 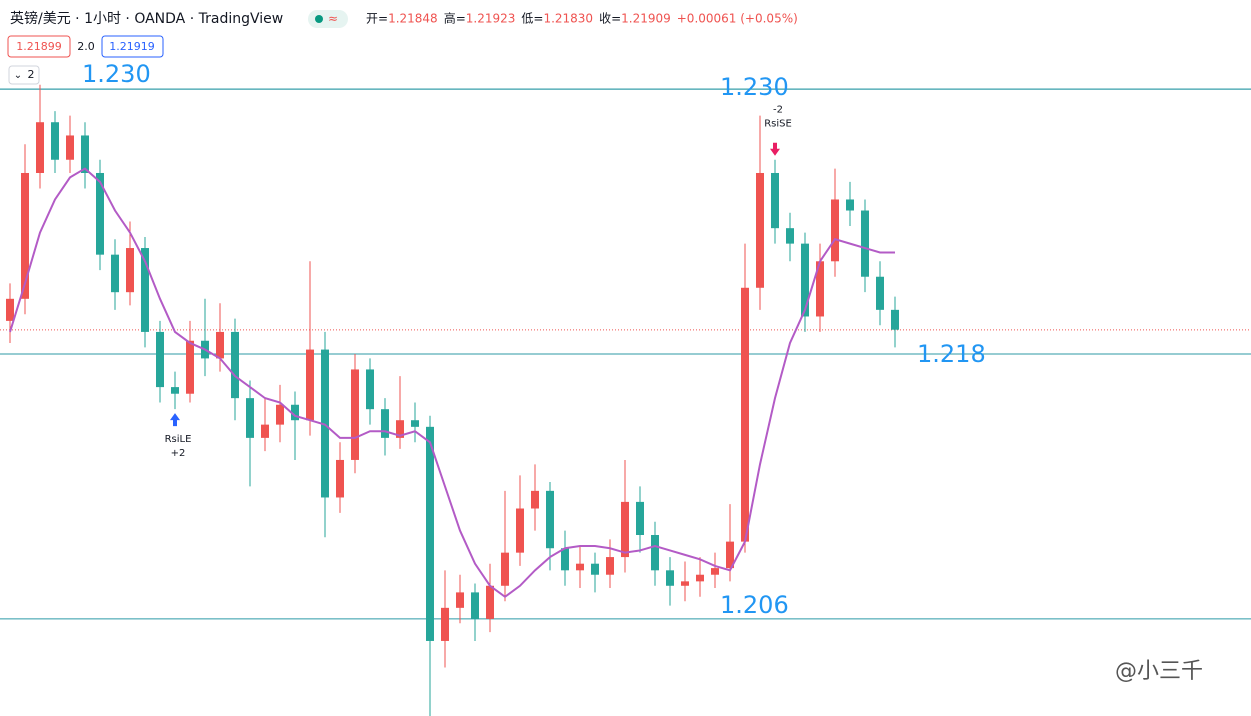 I want to click on level-label: 1.206, so click(x=754, y=605).